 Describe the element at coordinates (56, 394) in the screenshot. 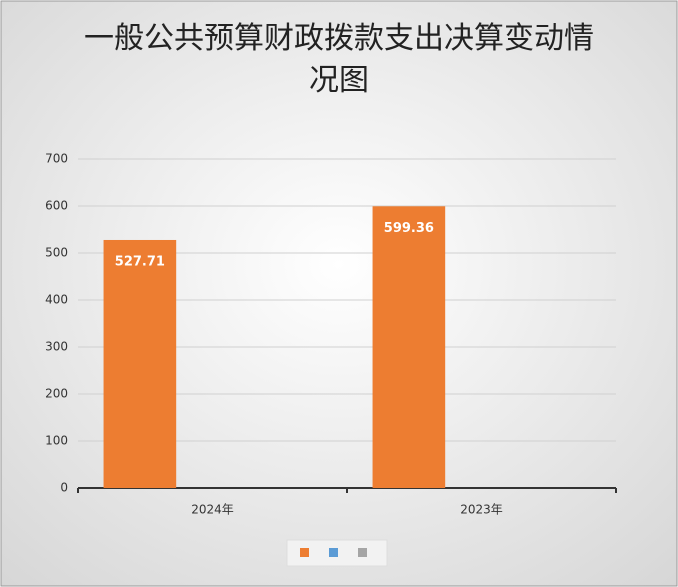

I see `y-tick-label: 200` at that location.